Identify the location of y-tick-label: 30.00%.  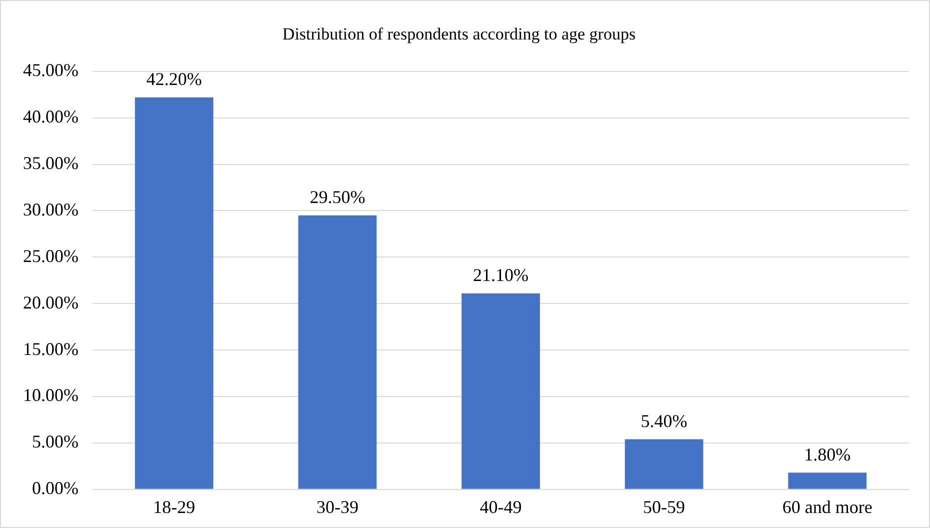
(50, 209).